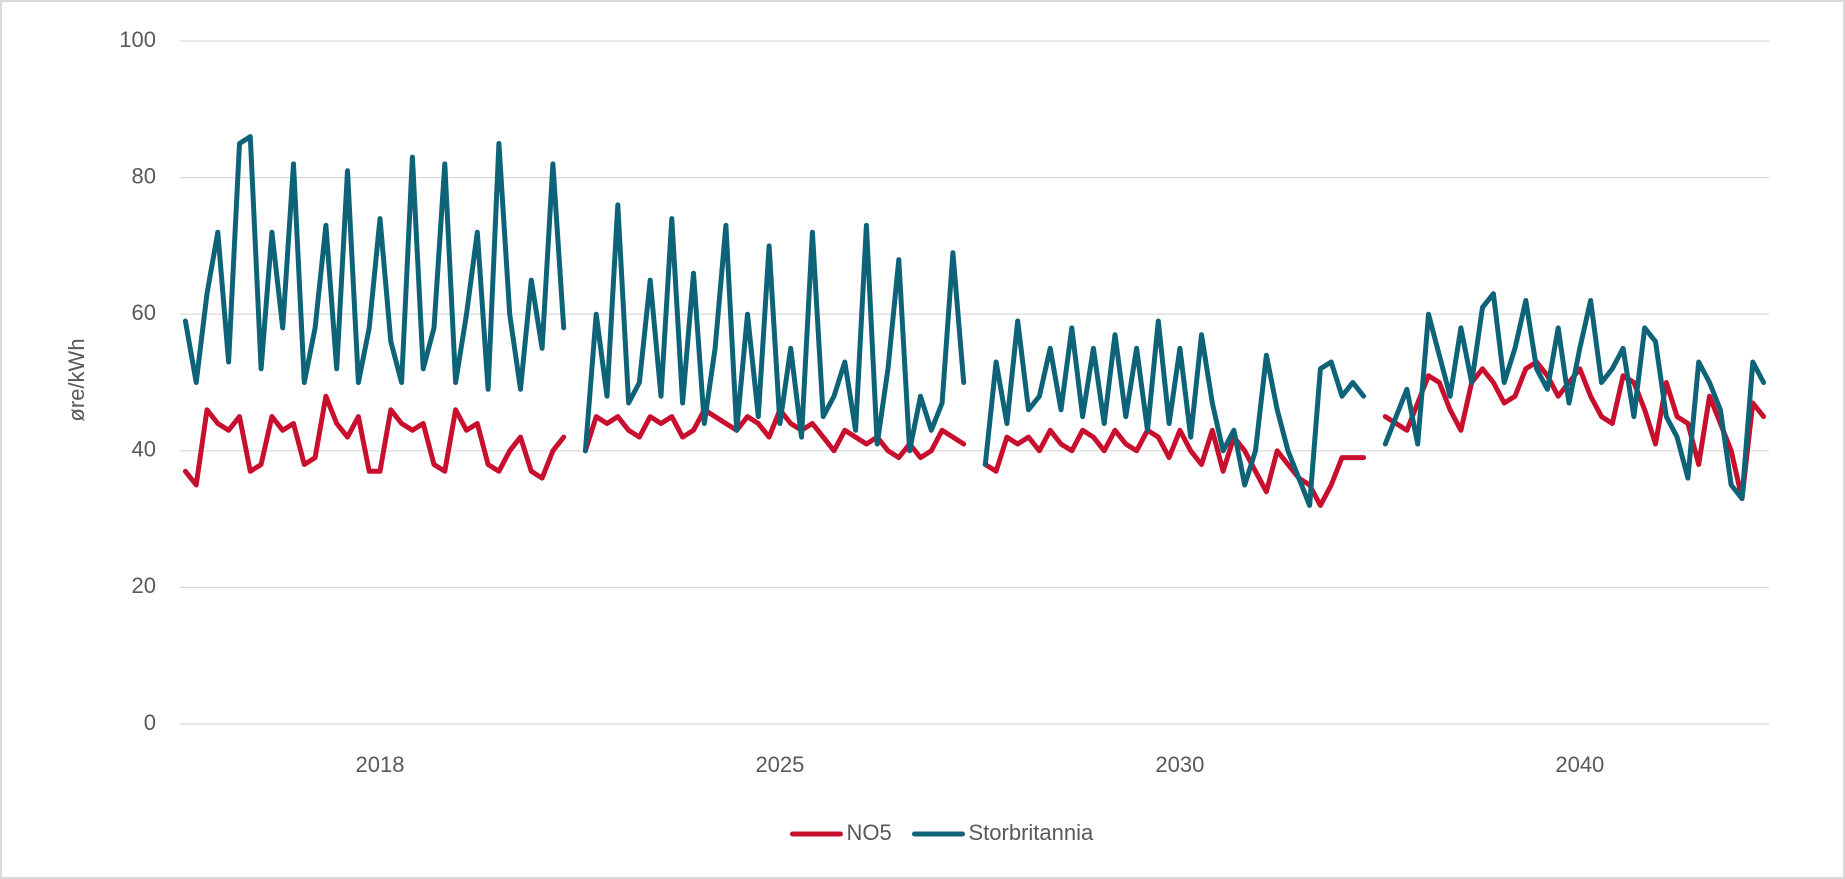  I want to click on legend-label: Storbritannia, so click(1032, 832).